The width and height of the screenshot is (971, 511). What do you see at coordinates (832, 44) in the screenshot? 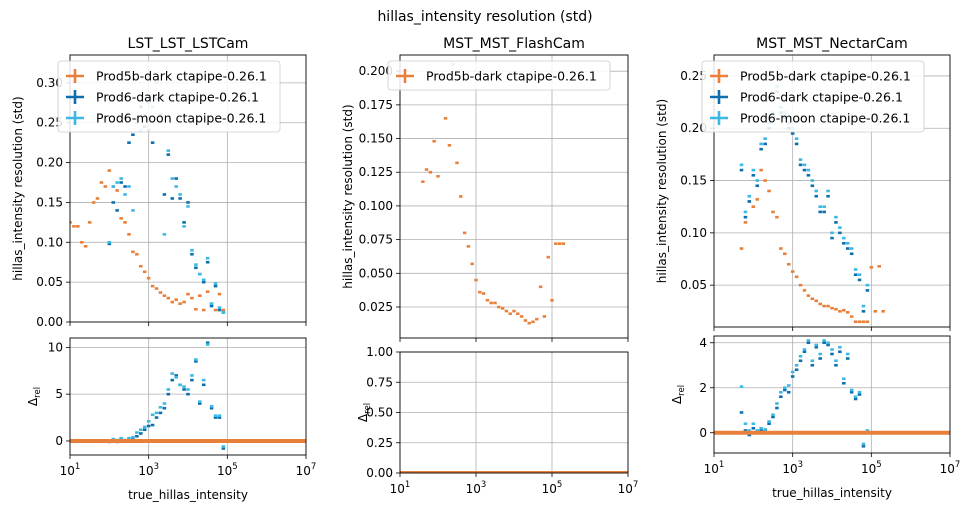
I see `subplot-title: MST_MST_NectarCam` at bounding box center [832, 44].